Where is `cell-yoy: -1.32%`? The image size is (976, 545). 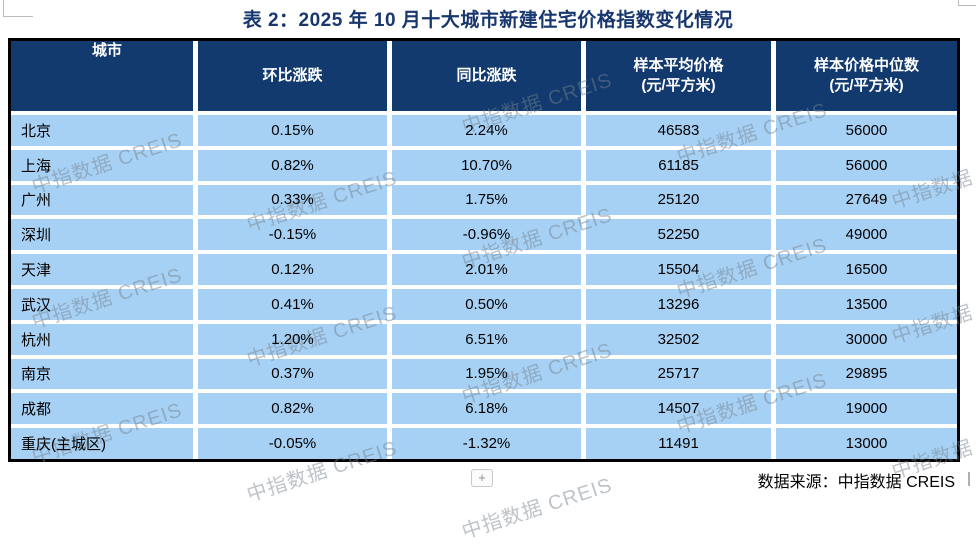
cell-yoy: -1.32% is located at coordinates (486, 443).